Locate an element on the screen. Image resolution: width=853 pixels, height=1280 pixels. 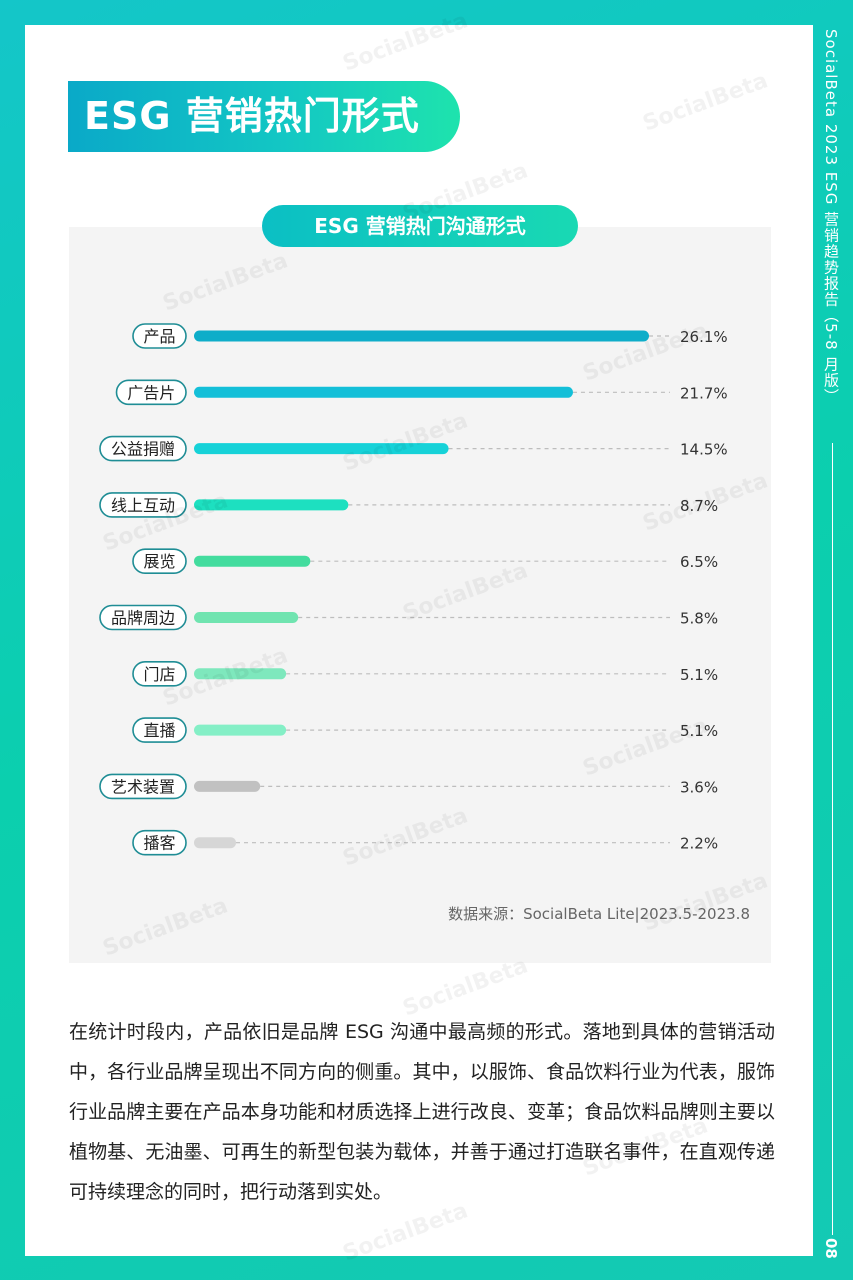
category-label: 直播 is located at coordinates (159, 730).